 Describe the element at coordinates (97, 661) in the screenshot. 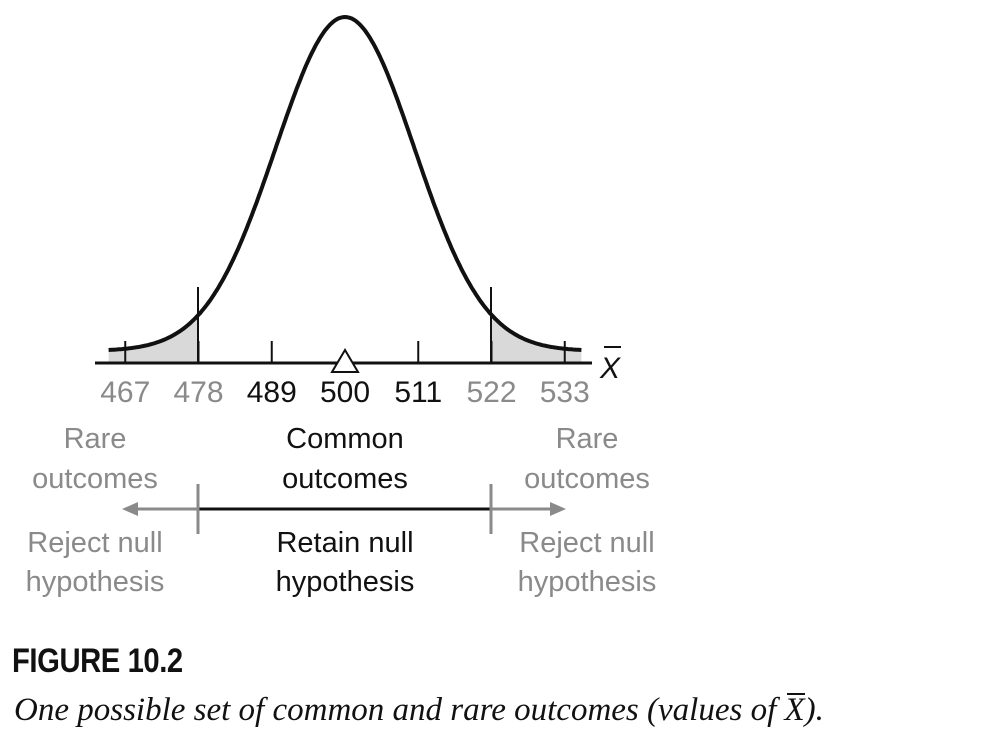

I see `figure-label: FIGURE 10.2` at that location.